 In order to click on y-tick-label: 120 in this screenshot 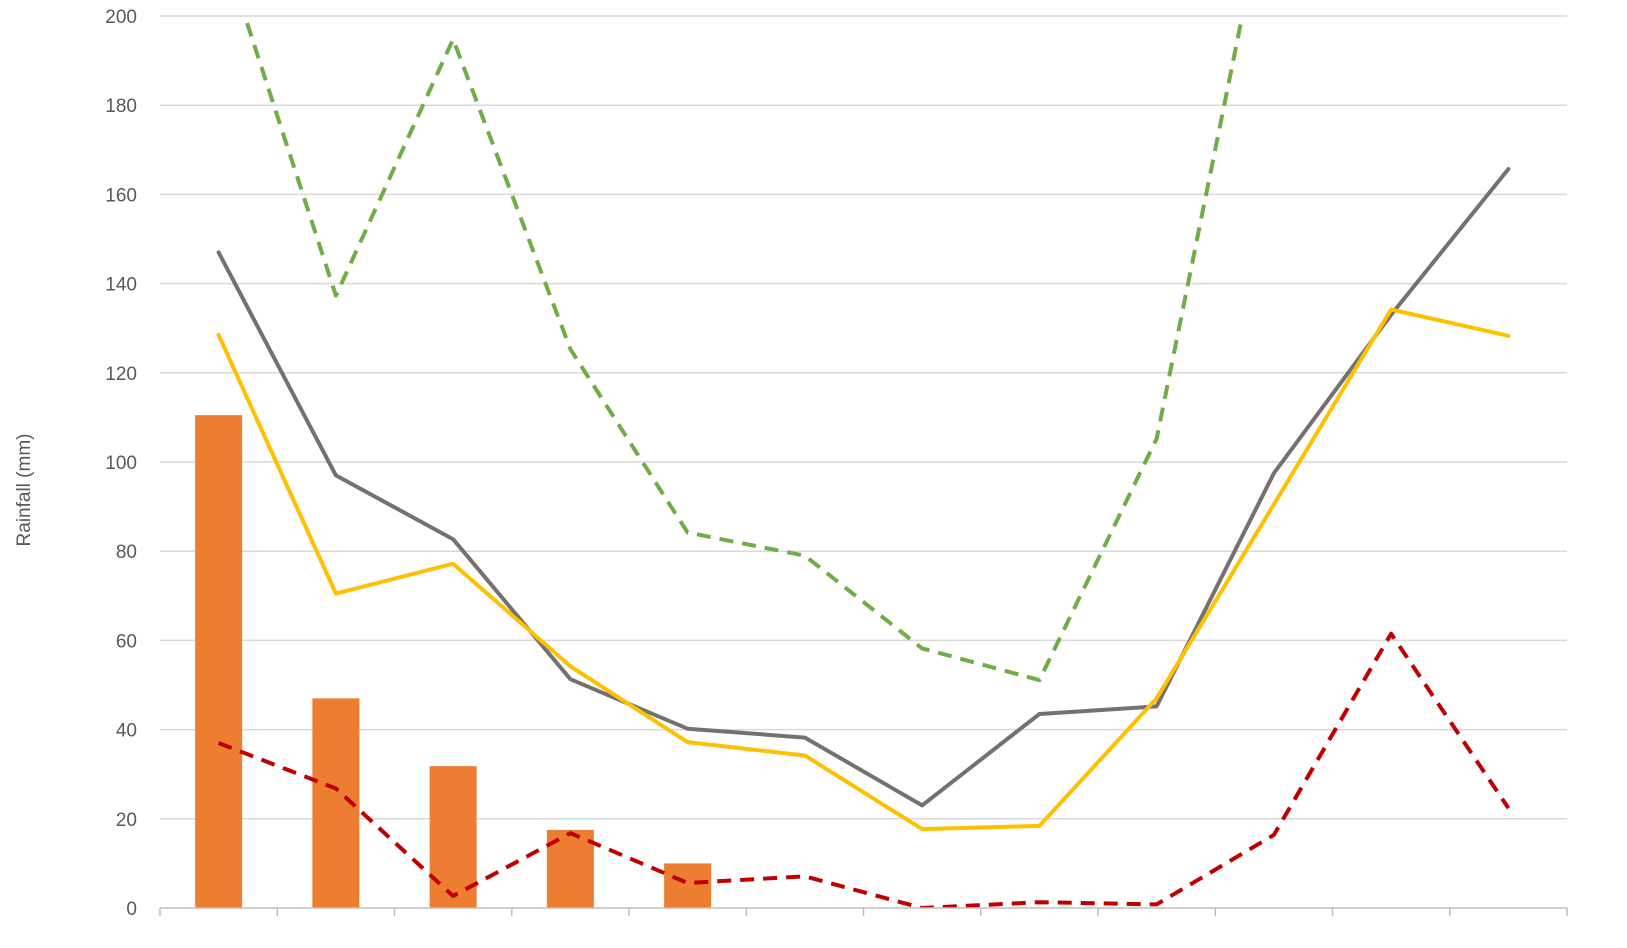, I will do `click(121, 374)`.